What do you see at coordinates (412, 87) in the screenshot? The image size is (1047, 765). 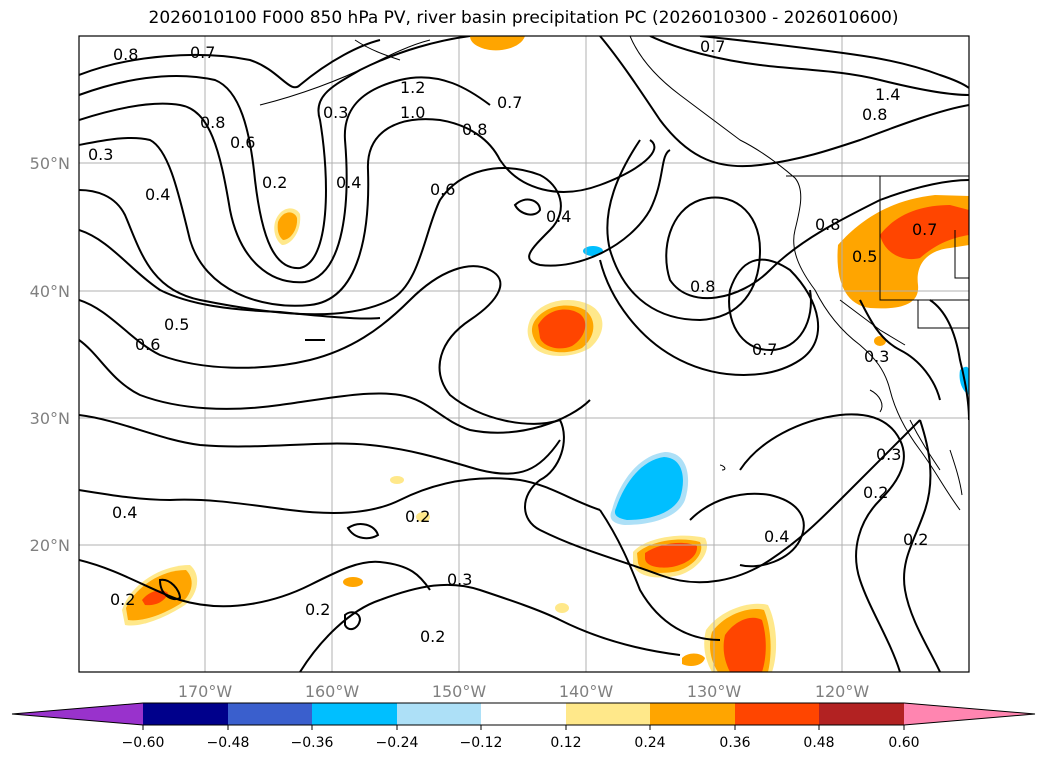 I see `contour-label: 1.2` at bounding box center [412, 87].